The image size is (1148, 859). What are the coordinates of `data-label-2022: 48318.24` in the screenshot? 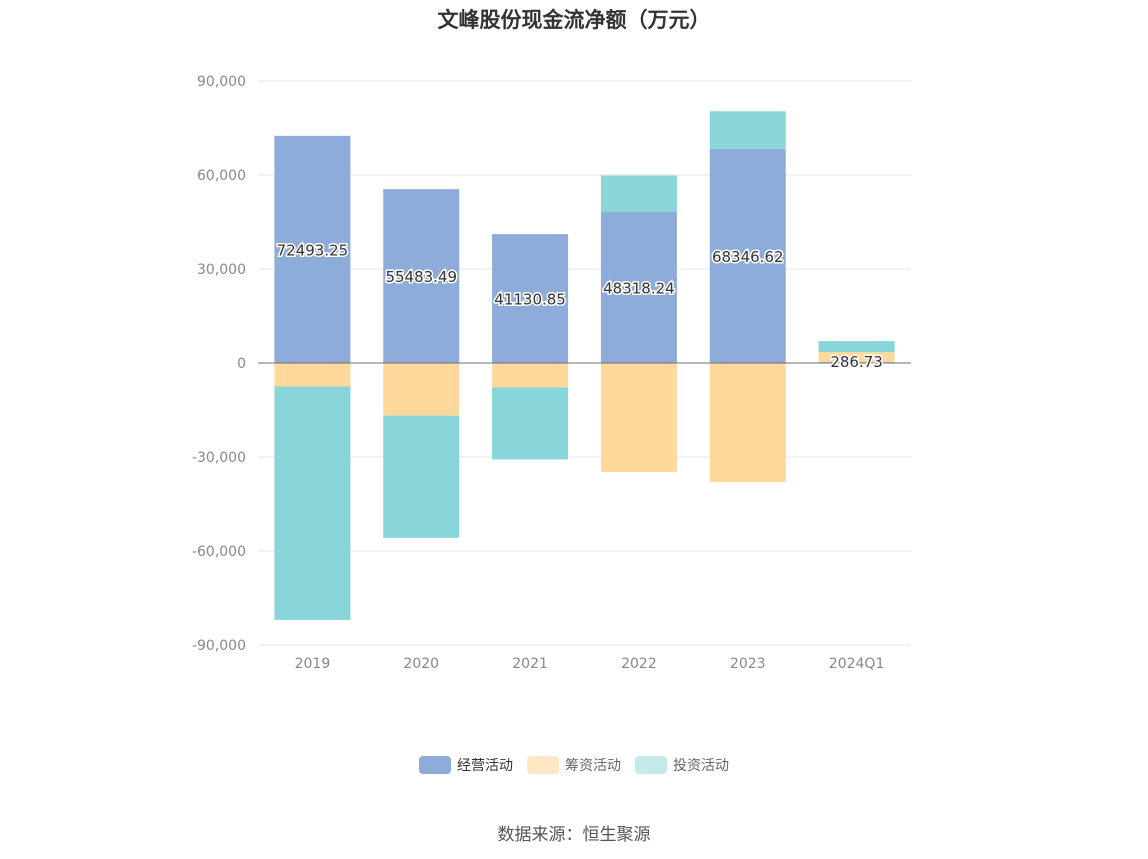 It's located at (639, 288).